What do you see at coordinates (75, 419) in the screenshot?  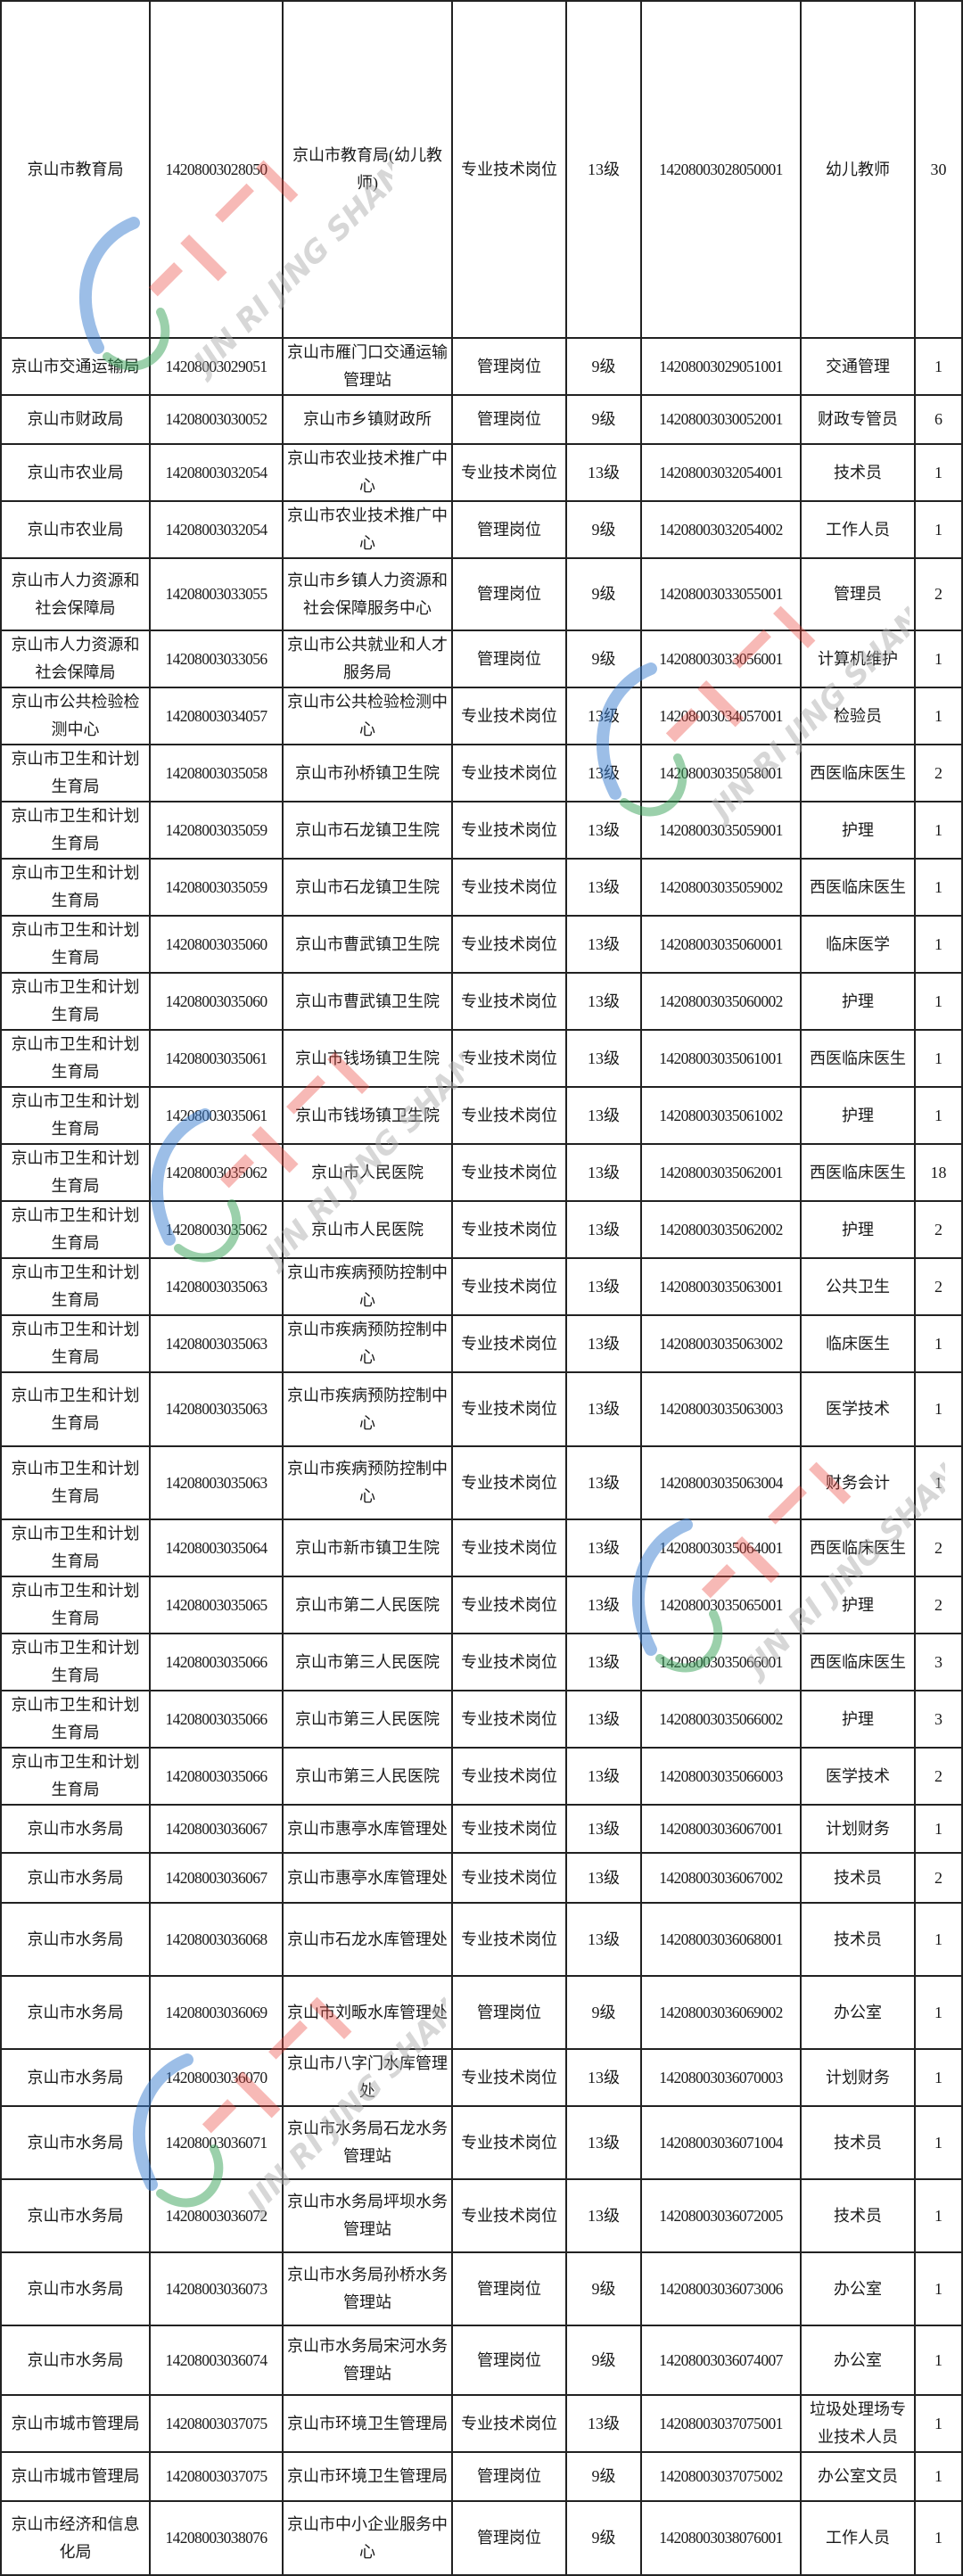 I see `cell-department: 京山市财政局` at bounding box center [75, 419].